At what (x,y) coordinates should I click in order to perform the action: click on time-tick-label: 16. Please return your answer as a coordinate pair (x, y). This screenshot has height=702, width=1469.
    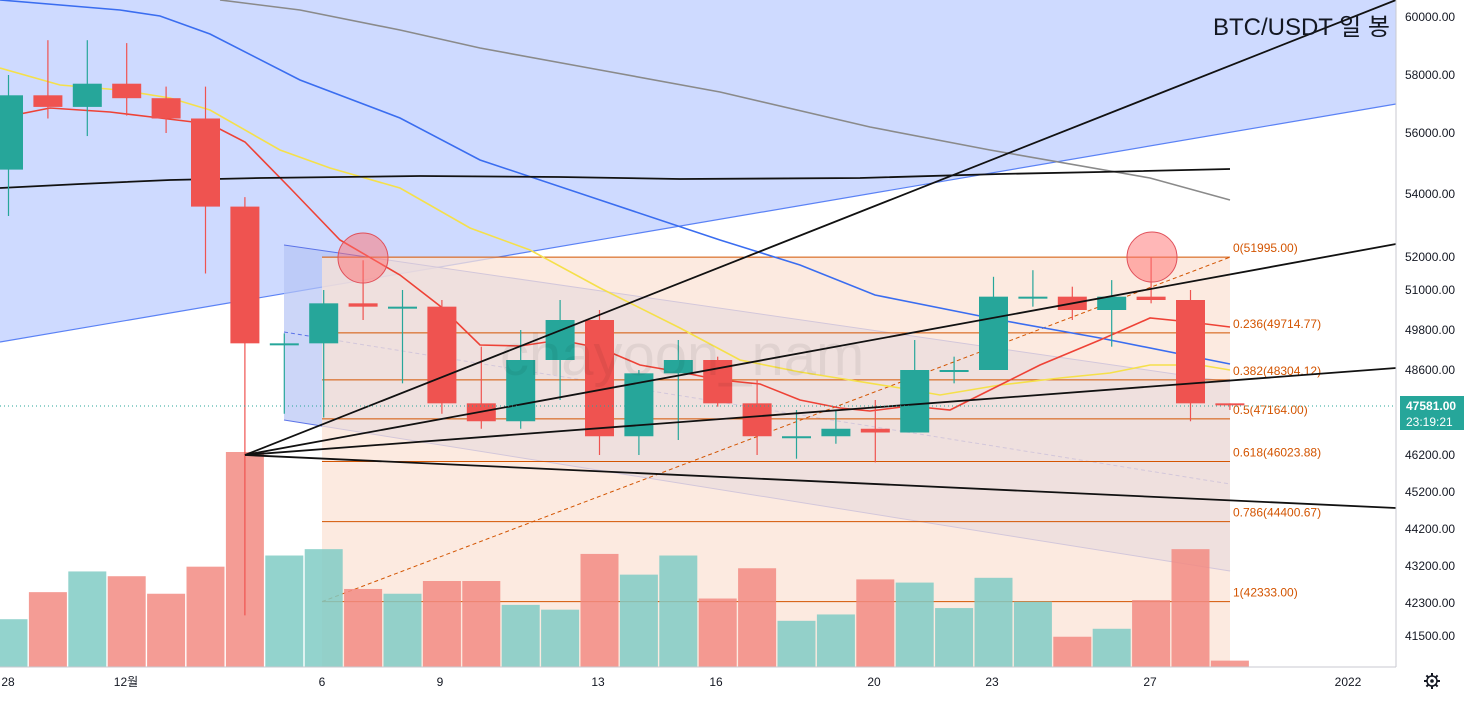
    Looking at the image, I should click on (716, 682).